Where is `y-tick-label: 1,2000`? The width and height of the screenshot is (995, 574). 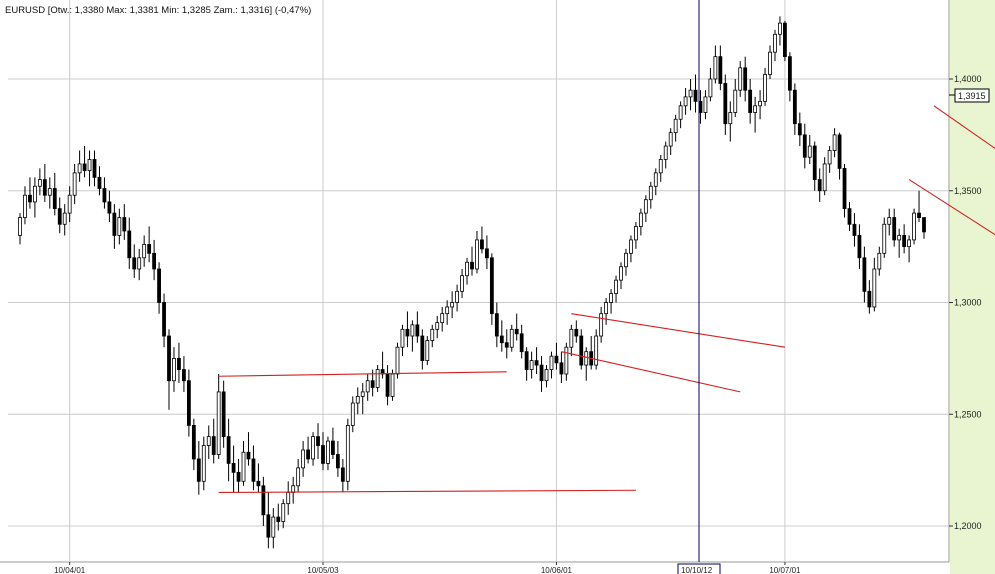
y-tick-label: 1,2000 is located at coordinates (968, 526).